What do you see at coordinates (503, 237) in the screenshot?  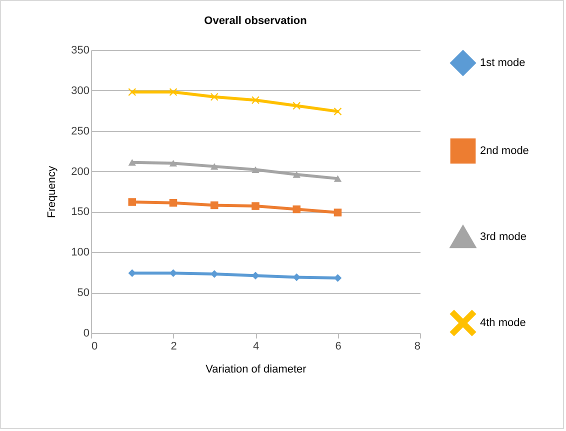 I see `legend-label: 3rd mode` at bounding box center [503, 237].